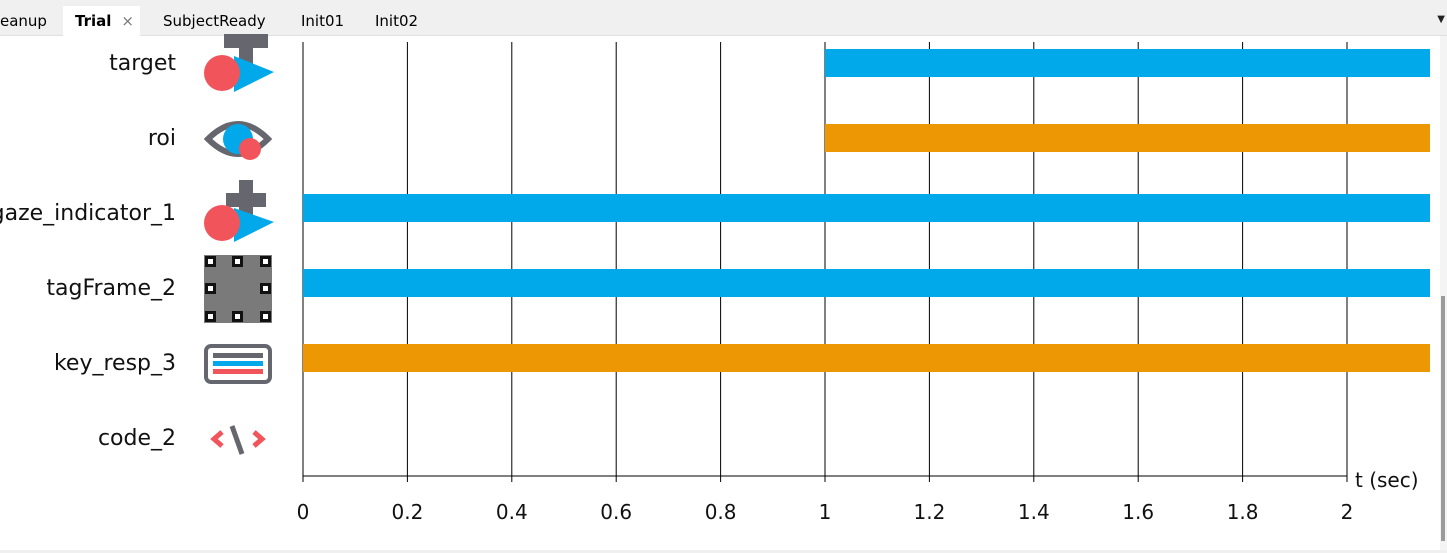  Describe the element at coordinates (723, 551) in the screenshot. I see `panel-bottom-border` at that location.